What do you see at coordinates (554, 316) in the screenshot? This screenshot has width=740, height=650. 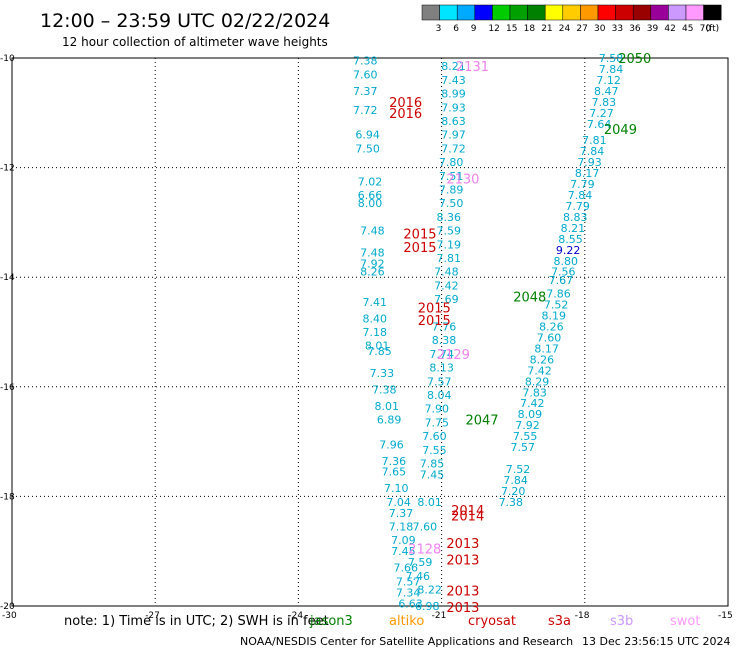 I see `wave-height-point: 8.19` at bounding box center [554, 316].